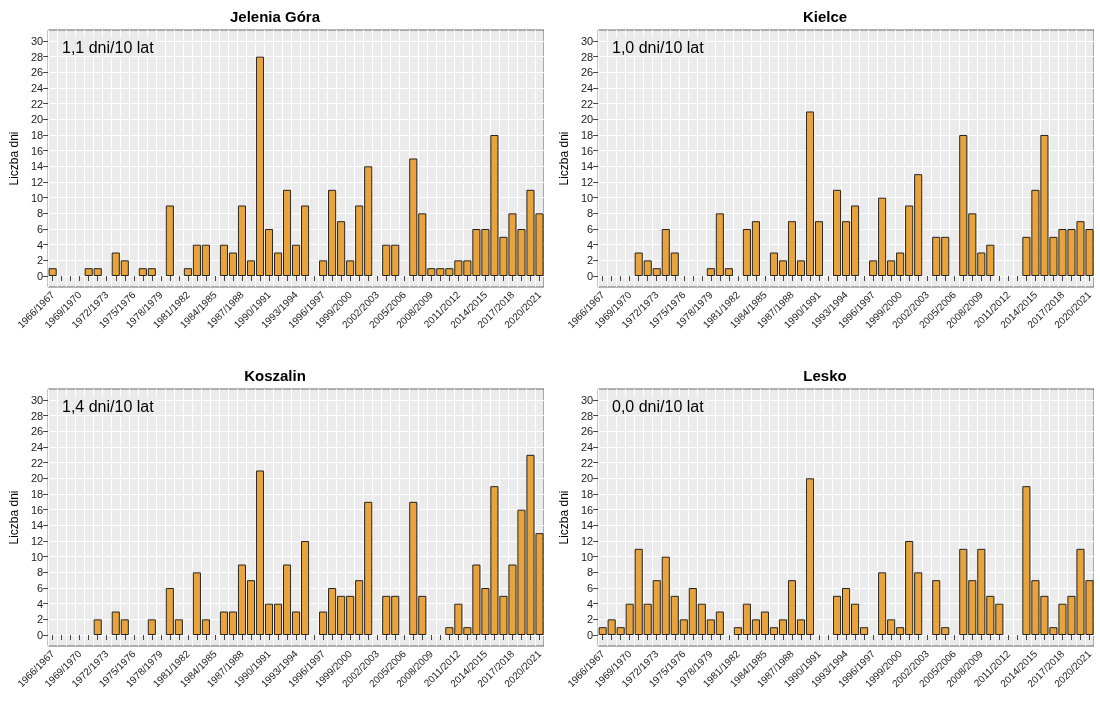  I want to click on chart-title: Jelenia Góra, so click(275, 16).